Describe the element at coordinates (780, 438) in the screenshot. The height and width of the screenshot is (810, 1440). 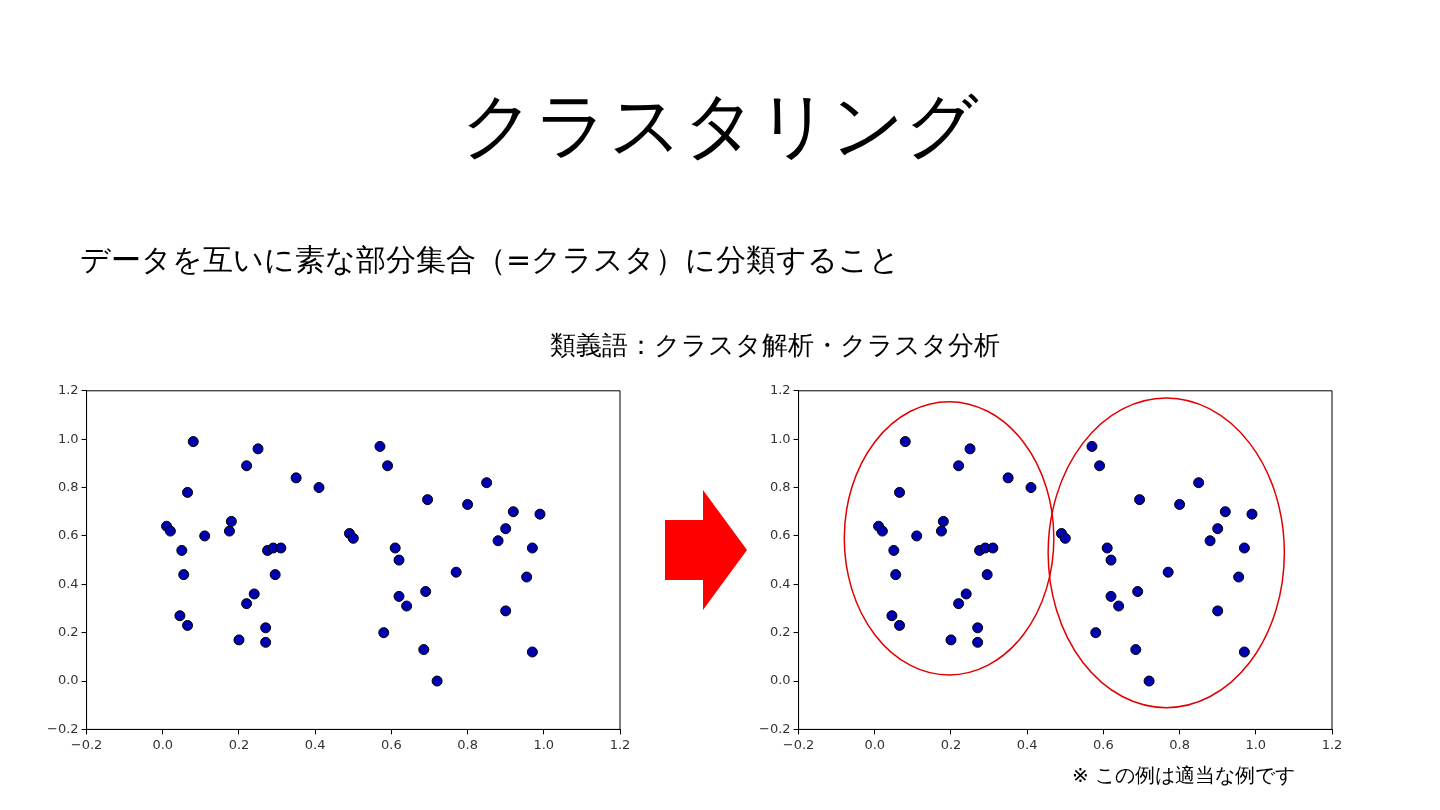
I see `y-tick-label: 1.0` at that location.